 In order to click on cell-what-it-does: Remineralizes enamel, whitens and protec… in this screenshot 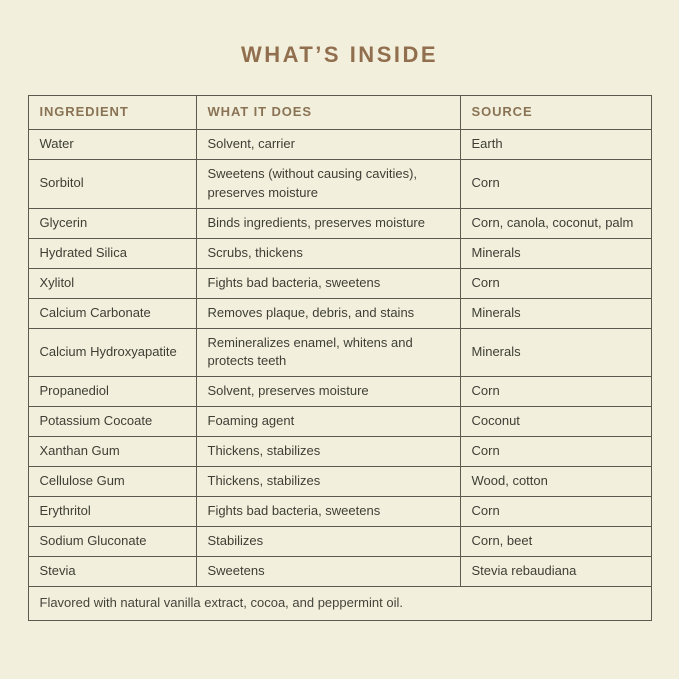, I will do `click(328, 352)`.